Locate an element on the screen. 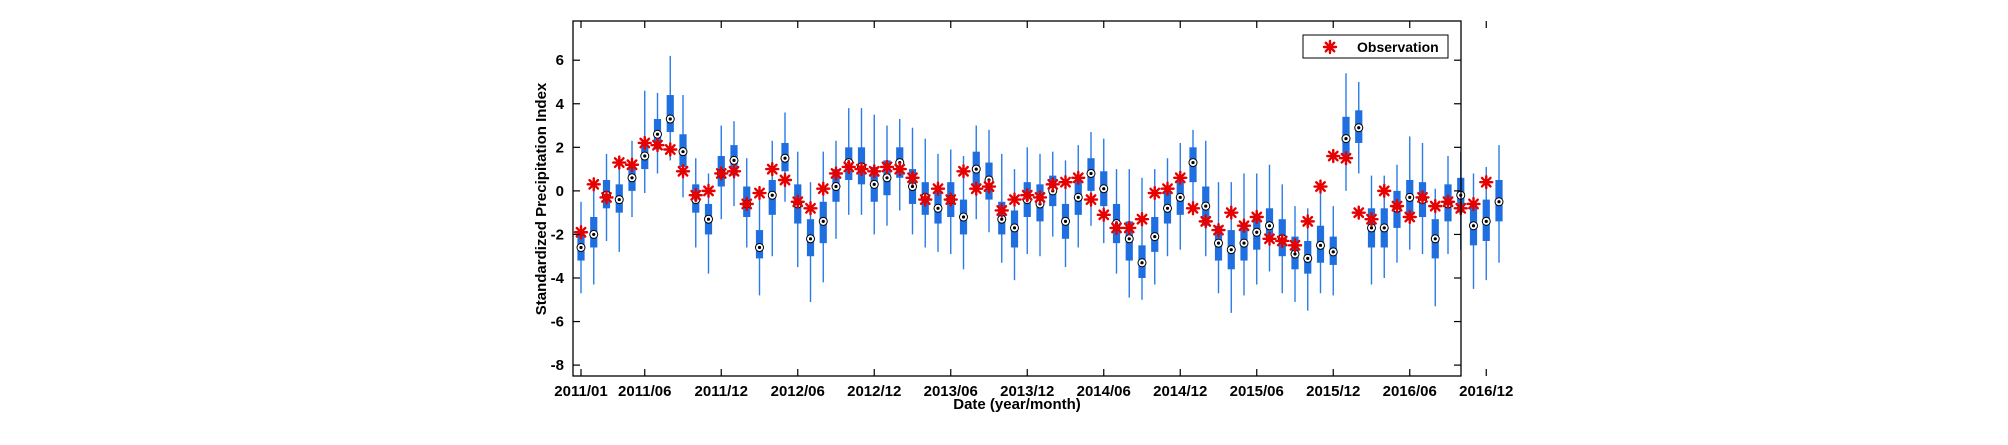 The height and width of the screenshot is (445, 2008). legend-box is located at coordinates (1375, 46).